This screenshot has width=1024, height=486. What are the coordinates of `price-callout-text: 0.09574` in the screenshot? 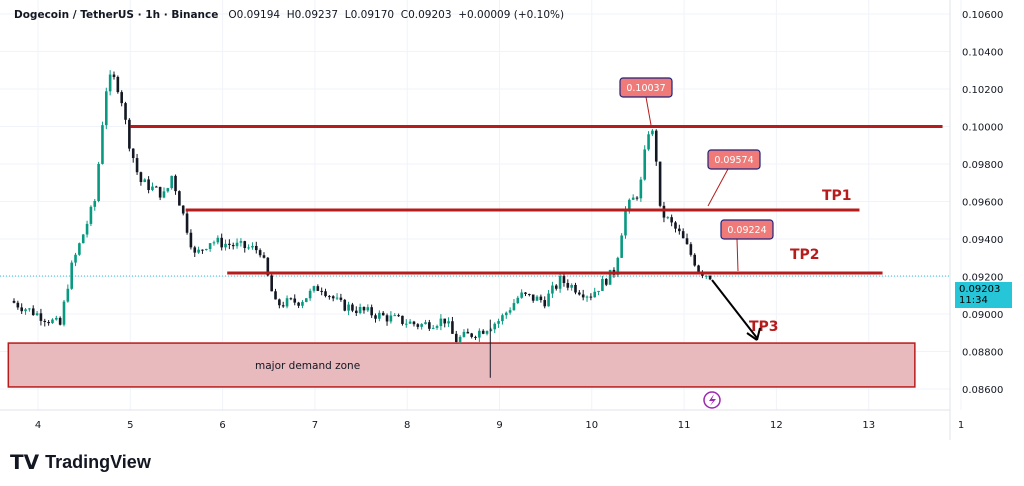 It's located at (733, 160).